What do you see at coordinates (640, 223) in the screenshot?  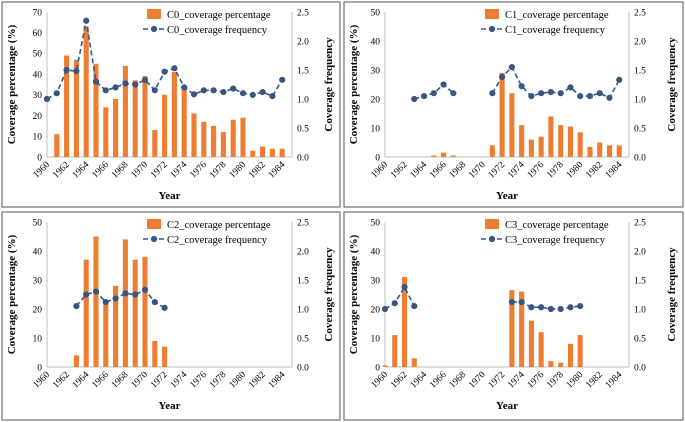 I see `y-tick-label-right: 2.5` at bounding box center [640, 223].